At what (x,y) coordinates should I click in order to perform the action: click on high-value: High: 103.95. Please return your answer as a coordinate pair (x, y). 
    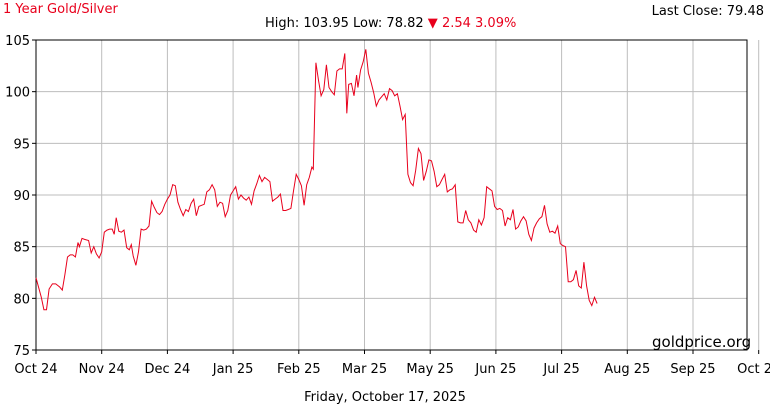
    Looking at the image, I should click on (307, 23).